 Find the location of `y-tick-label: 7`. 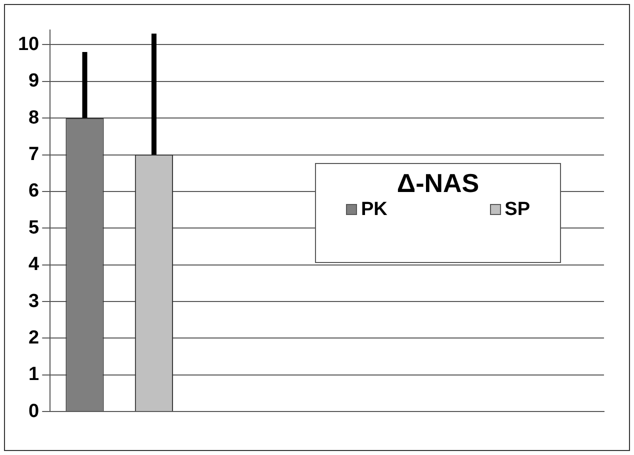

y-tick-label: 7 is located at coordinates (34, 154).